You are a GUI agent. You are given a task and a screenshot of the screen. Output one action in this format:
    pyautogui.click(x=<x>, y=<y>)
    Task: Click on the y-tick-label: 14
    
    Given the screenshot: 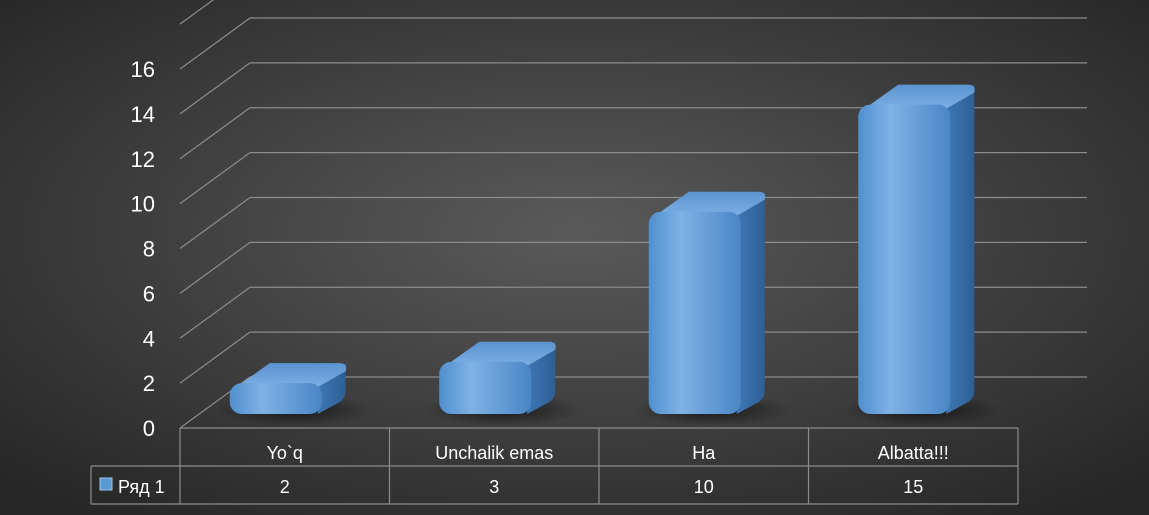 What is the action you would take?
    pyautogui.click(x=143, y=114)
    